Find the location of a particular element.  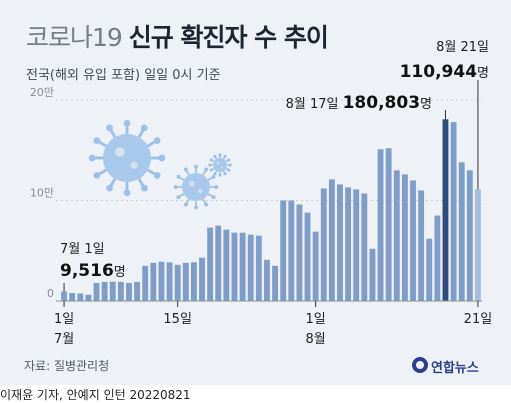

annotation-peak: 8월 17일 180,803명 is located at coordinates (359, 103).